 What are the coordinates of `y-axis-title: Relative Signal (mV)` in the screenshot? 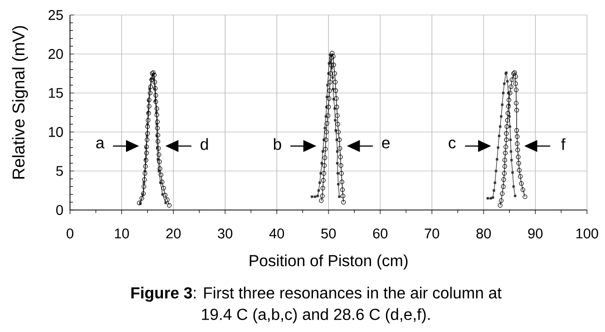 It's located at (20, 102).